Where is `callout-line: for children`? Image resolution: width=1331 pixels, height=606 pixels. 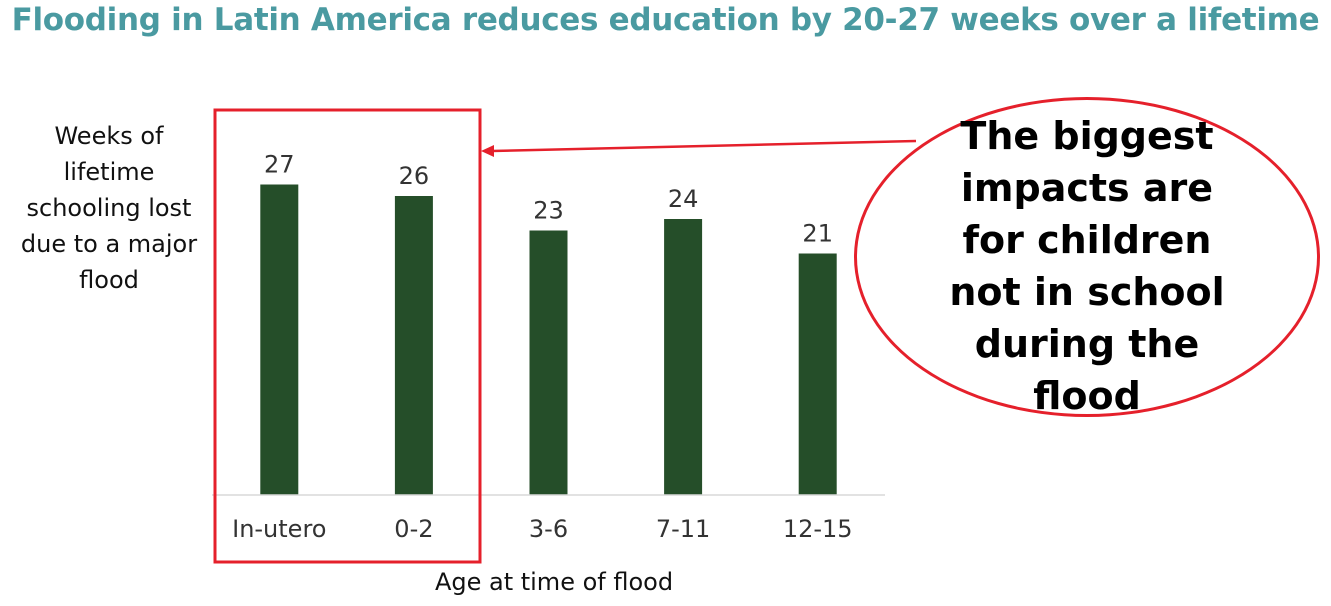 callout-line: for children is located at coordinates (1087, 240).